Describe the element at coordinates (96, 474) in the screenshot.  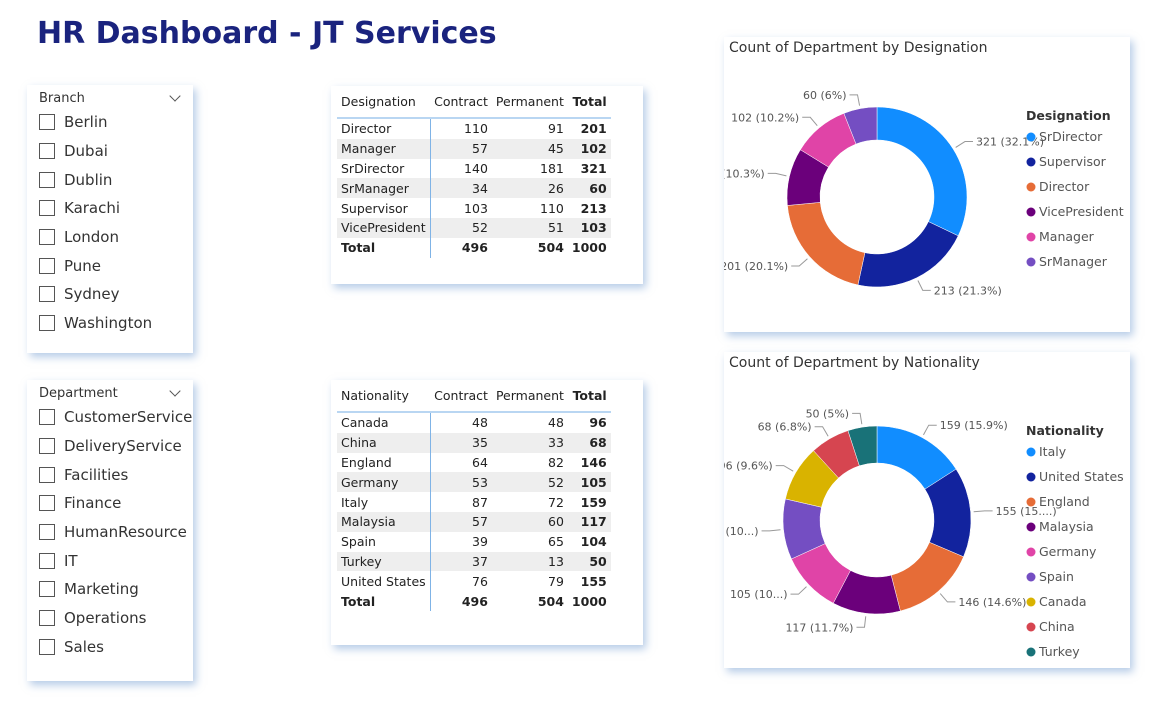
I see `slicer-label: Facilities` at that location.